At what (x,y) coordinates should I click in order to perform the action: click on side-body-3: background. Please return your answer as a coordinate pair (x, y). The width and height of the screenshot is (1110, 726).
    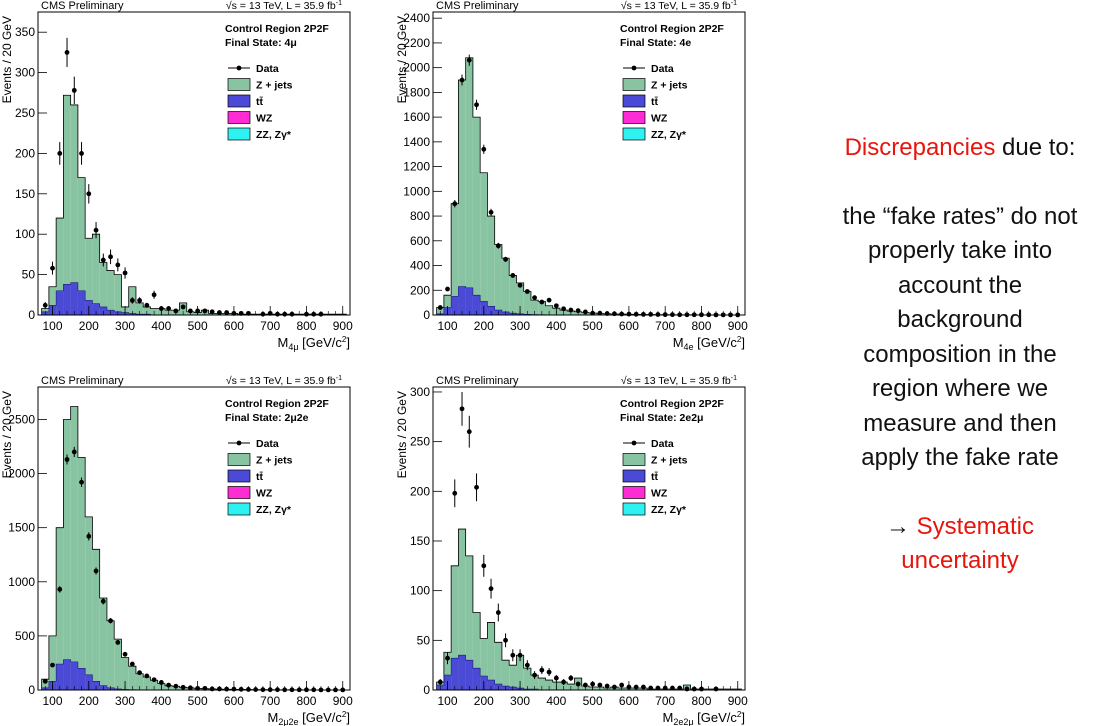
    Looking at the image, I should click on (960, 319).